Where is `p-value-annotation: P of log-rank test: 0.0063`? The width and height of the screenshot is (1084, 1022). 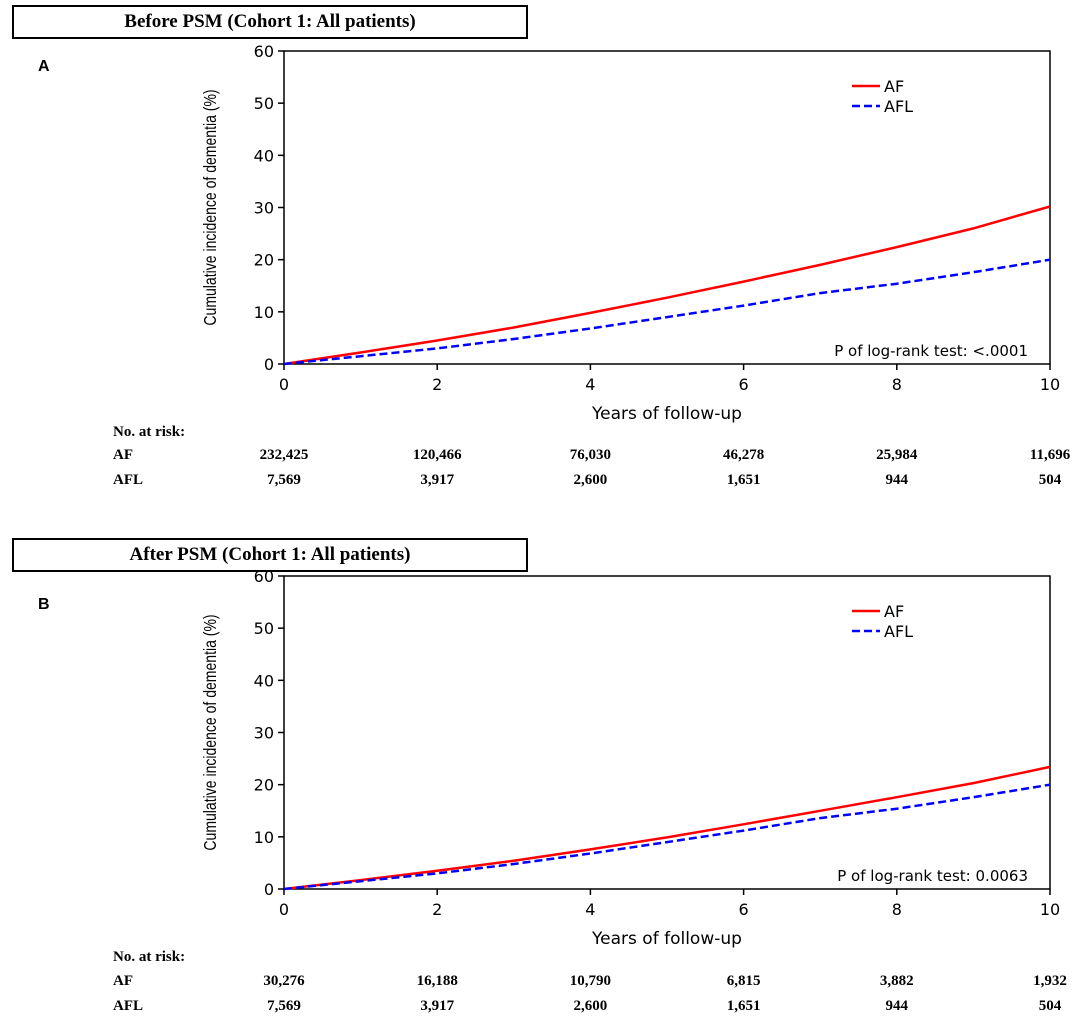
p-value-annotation: P of log-rank test: 0.0063 is located at coordinates (932, 876).